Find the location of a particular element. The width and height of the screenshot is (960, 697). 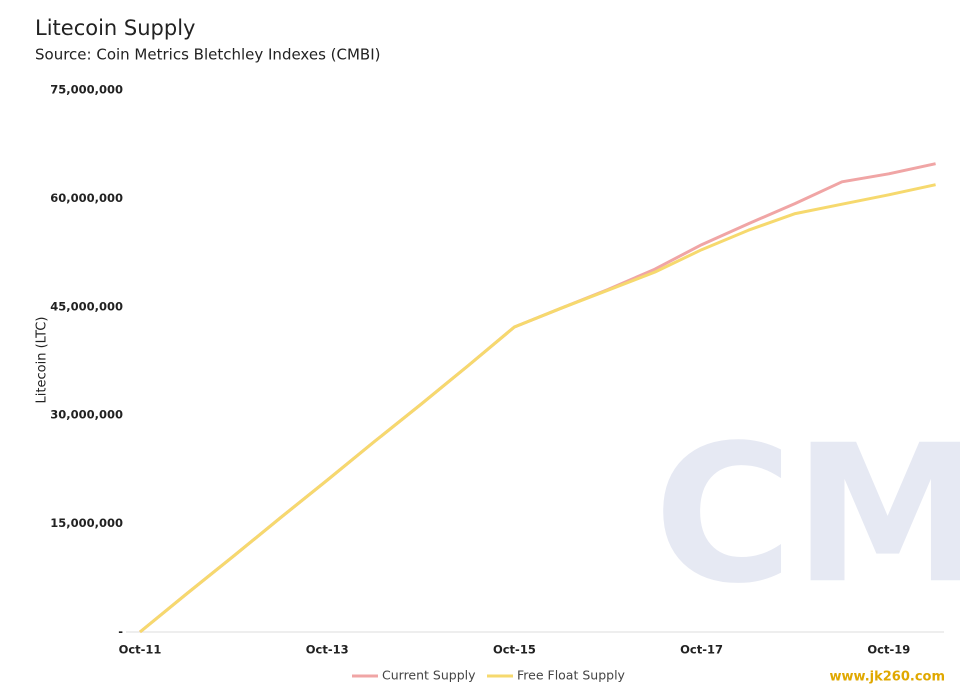

y-tick-label: 45,000,000 is located at coordinates (86, 306).